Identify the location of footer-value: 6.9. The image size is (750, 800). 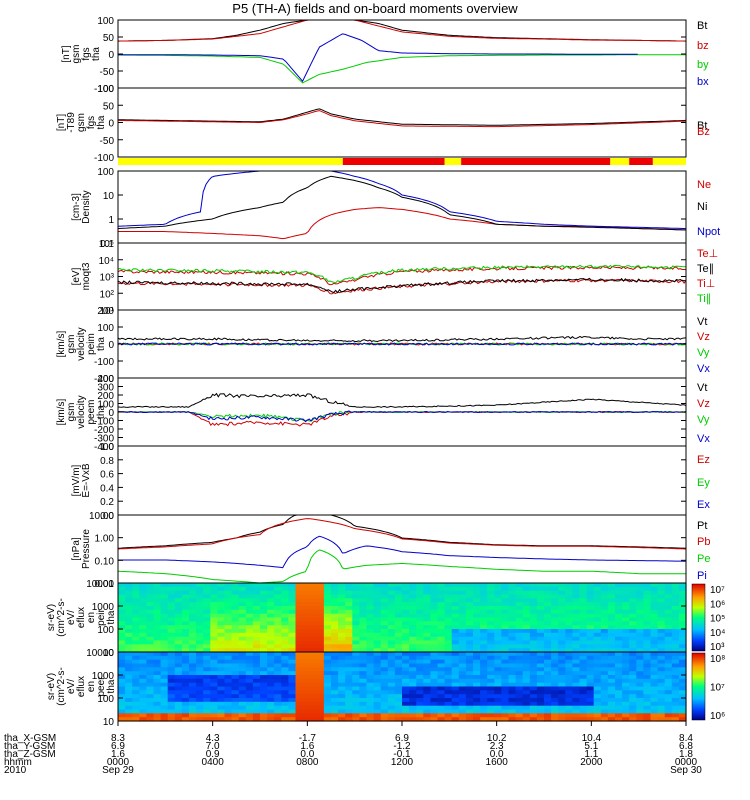
(118, 746).